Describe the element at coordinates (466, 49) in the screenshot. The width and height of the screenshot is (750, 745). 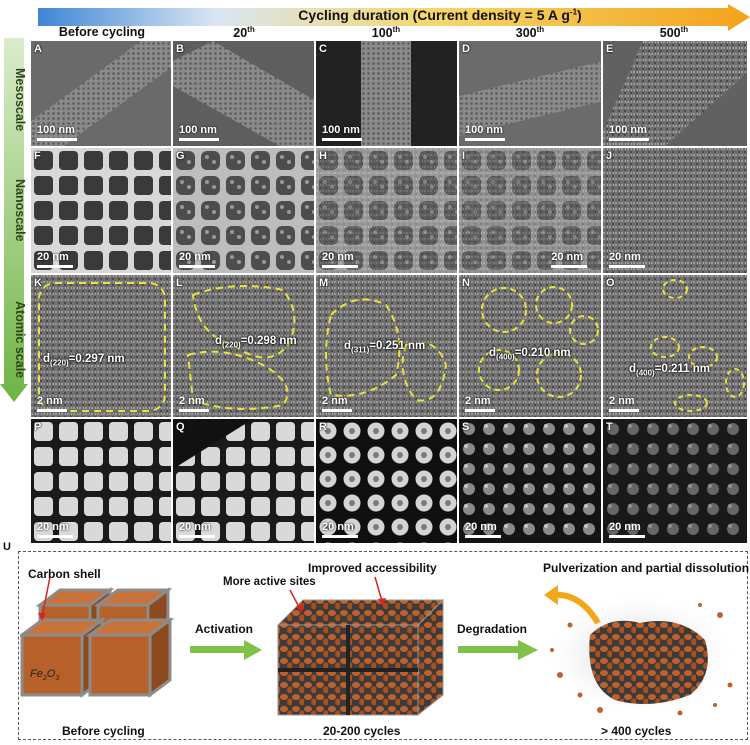
I see `panel-label: D` at that location.